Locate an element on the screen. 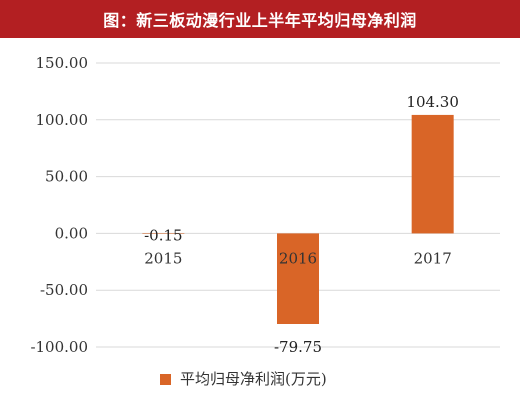 The height and width of the screenshot is (406, 520). y-tick-label: 150.00 is located at coordinates (62, 63).